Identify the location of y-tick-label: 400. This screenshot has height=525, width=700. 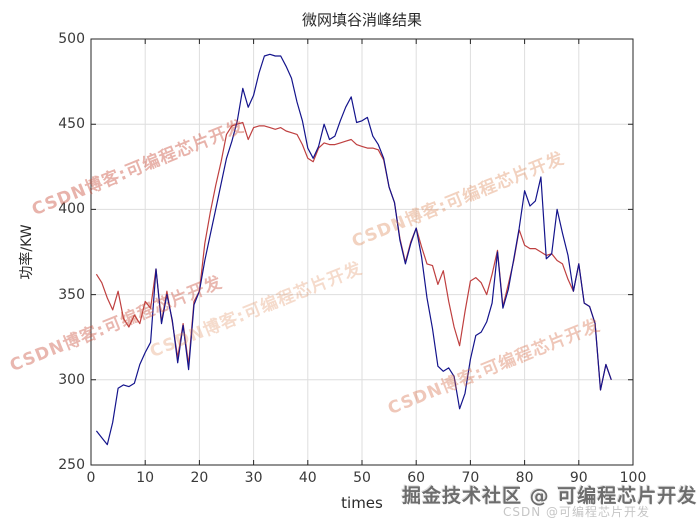
(71, 209).